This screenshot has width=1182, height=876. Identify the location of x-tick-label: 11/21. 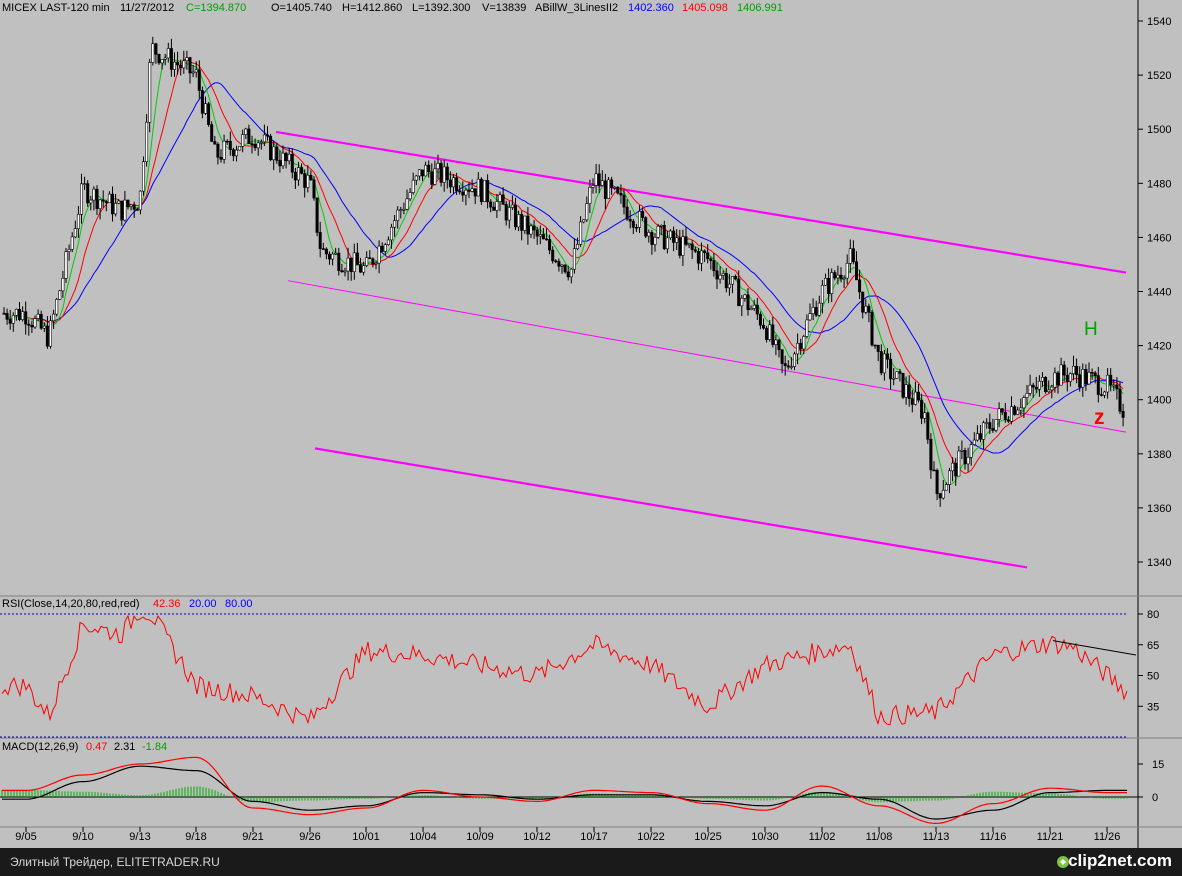
(1050, 837).